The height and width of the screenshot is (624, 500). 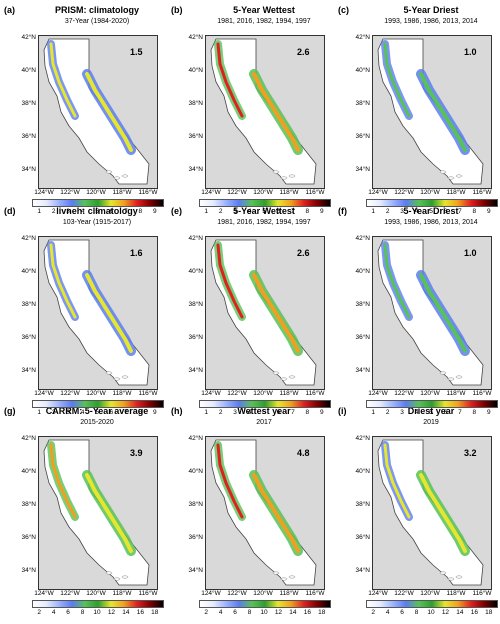 What do you see at coordinates (96, 10) in the screenshot?
I see `panel-title: PRISM: climatology` at bounding box center [96, 10].